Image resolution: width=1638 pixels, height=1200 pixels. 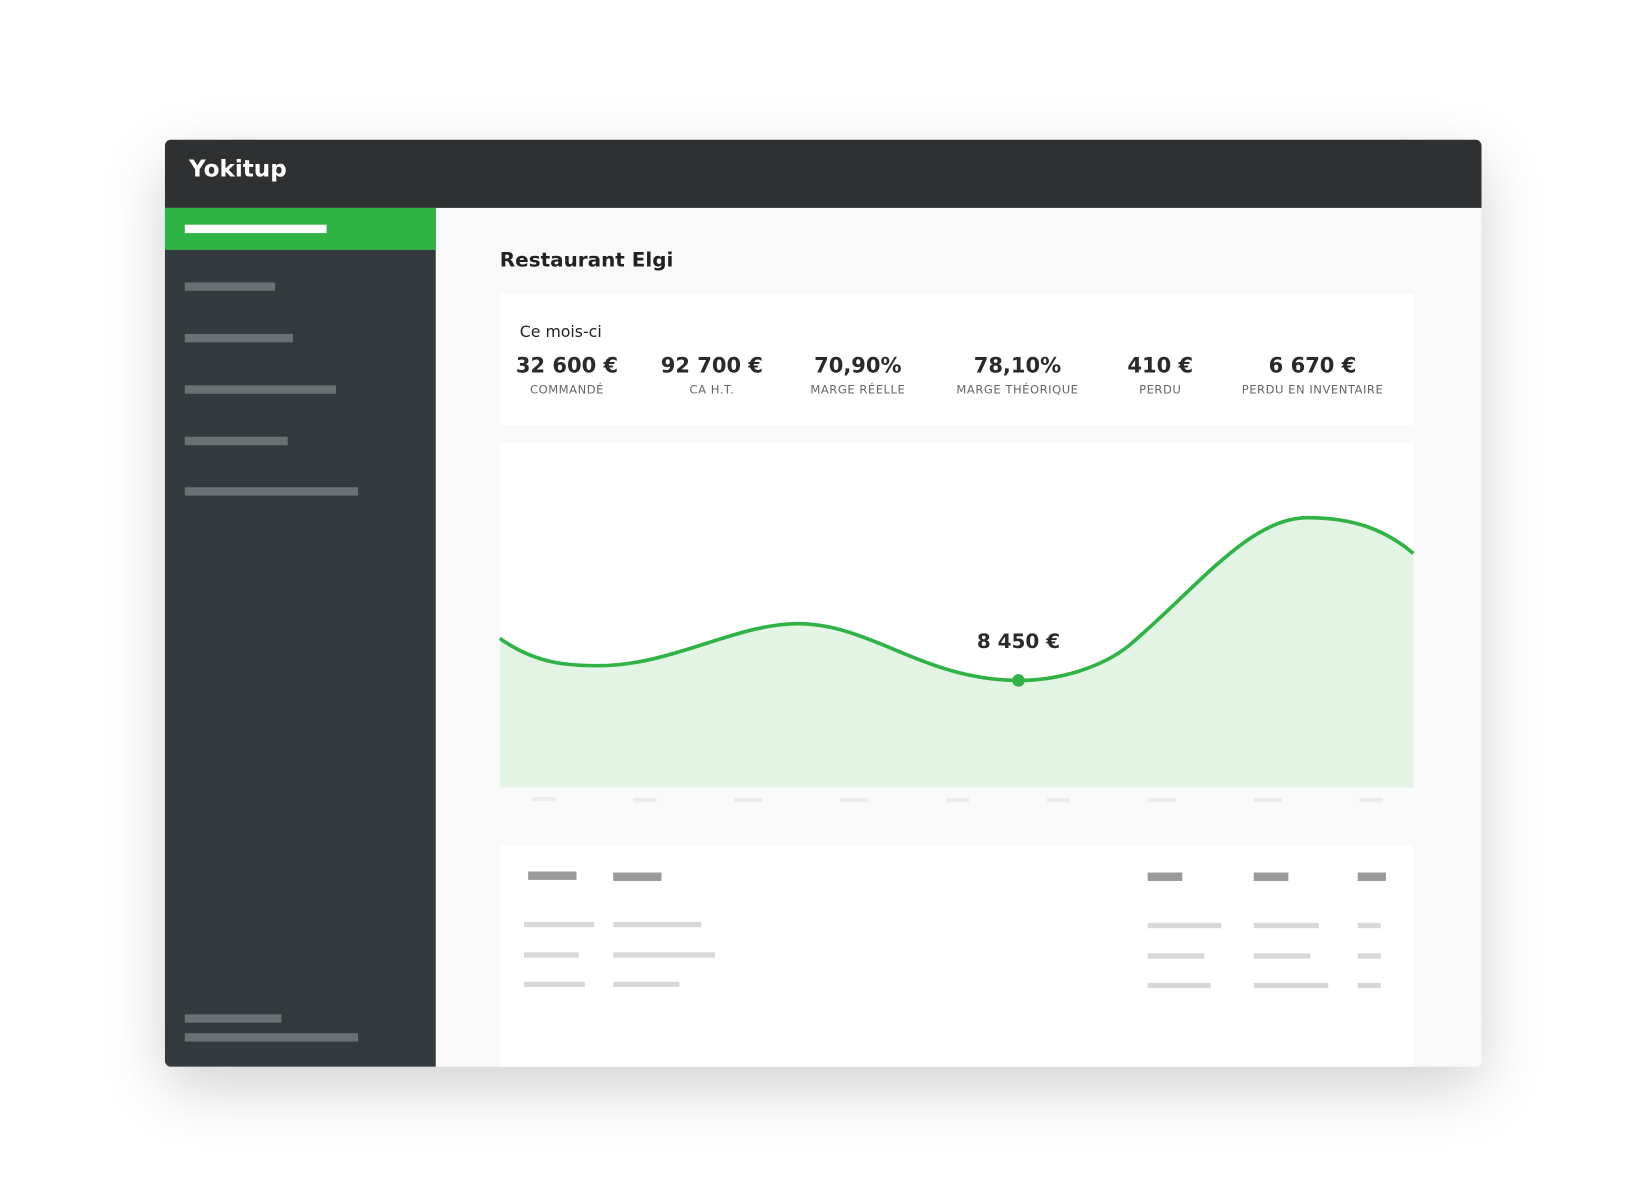 What do you see at coordinates (858, 390) in the screenshot?
I see `stat-label: MARGE RÉELLE` at bounding box center [858, 390].